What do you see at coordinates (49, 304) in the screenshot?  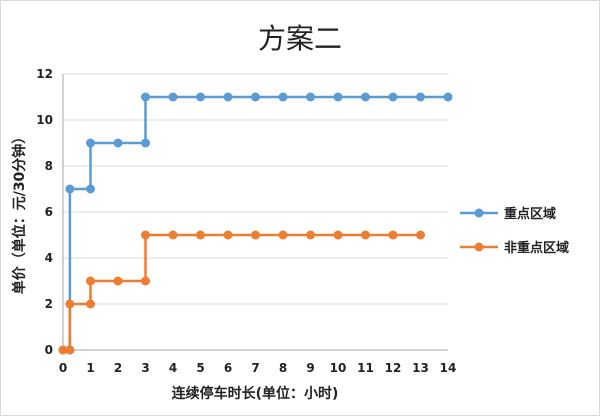 I see `y-tick-label: 2` at bounding box center [49, 304].